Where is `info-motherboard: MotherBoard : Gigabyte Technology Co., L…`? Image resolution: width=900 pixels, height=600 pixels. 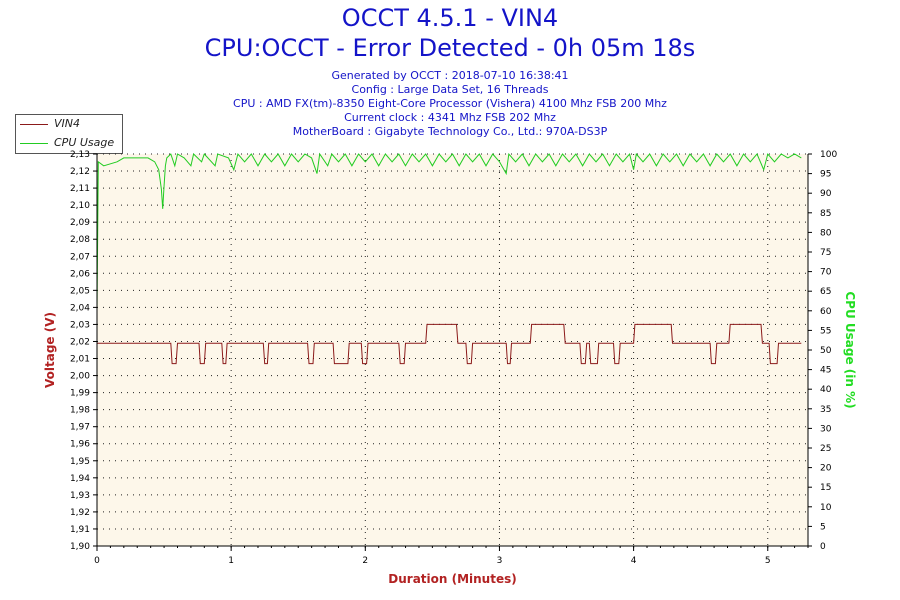 info-motherboard: MotherBoard : Gigabyte Technology Co., L… is located at coordinates (450, 131).